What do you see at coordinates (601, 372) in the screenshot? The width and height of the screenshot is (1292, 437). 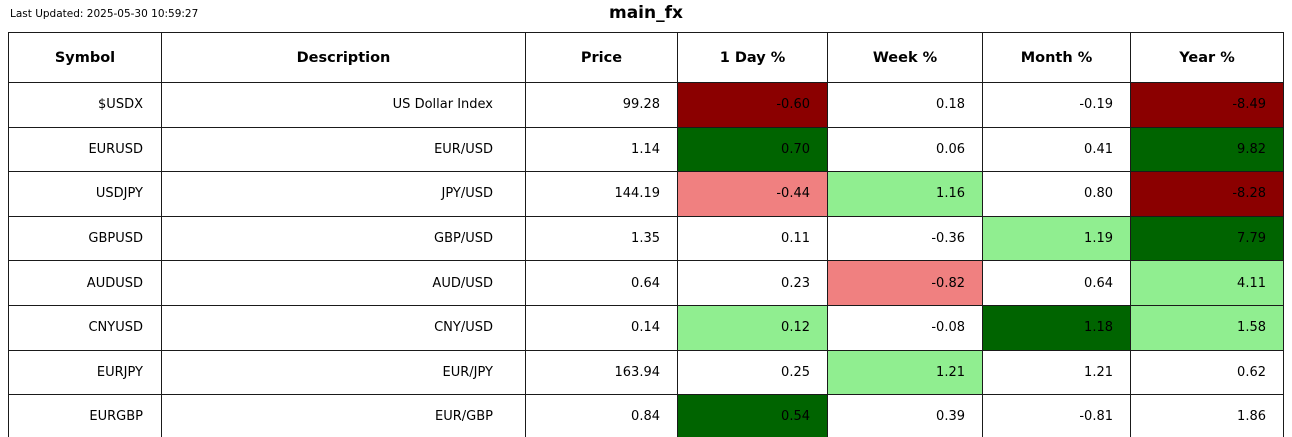 I see `price-cell: 163.94` at bounding box center [601, 372].